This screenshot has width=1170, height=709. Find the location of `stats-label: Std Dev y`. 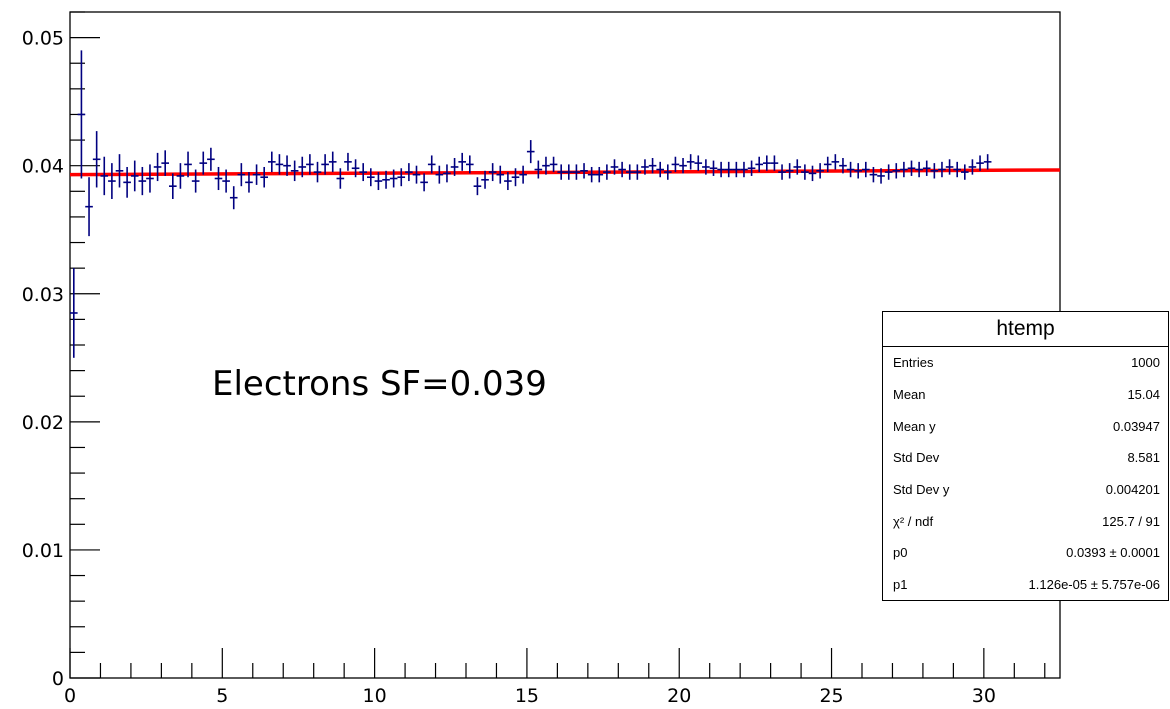

stats-label: Std Dev y is located at coordinates (921, 490).